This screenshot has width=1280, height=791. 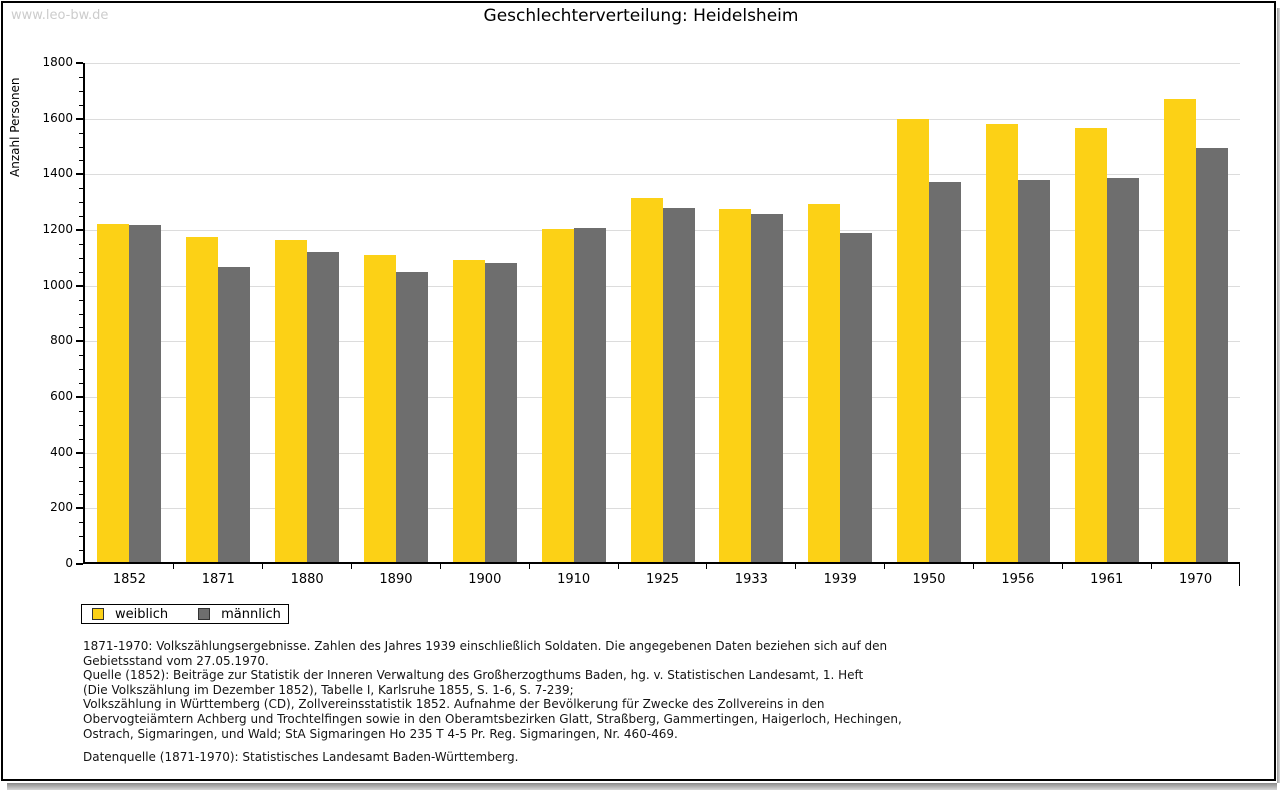 I want to click on bar-männlich-1880, so click(x=323, y=406).